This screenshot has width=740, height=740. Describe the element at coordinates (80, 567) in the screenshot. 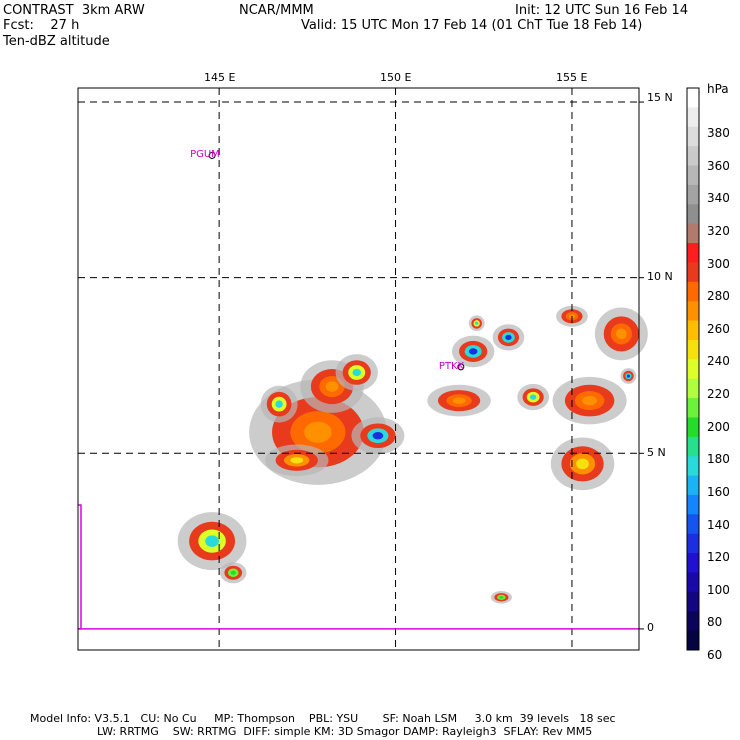

I see `boundary-line` at that location.